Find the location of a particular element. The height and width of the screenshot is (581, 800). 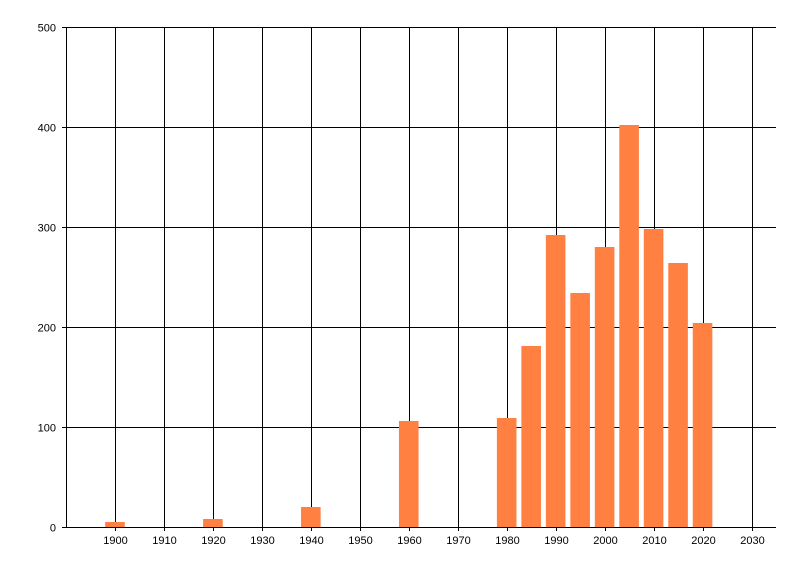

bar-1900 is located at coordinates (115, 524).